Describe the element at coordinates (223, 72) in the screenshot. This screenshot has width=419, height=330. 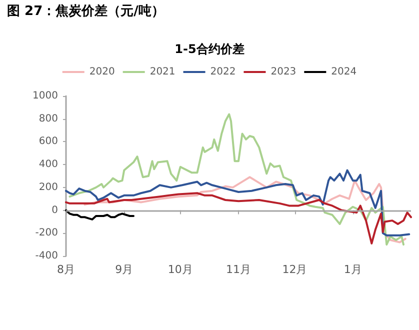
I see `legend-label: 2022` at that location.